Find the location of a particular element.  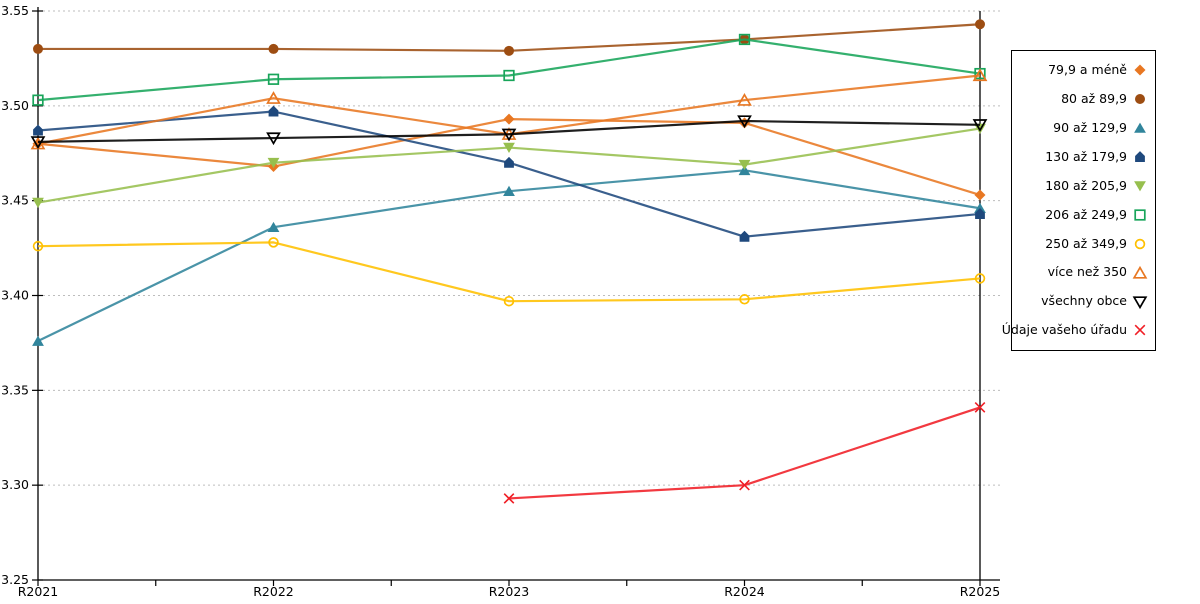

x-tick-label: R2022 is located at coordinates (273, 591).